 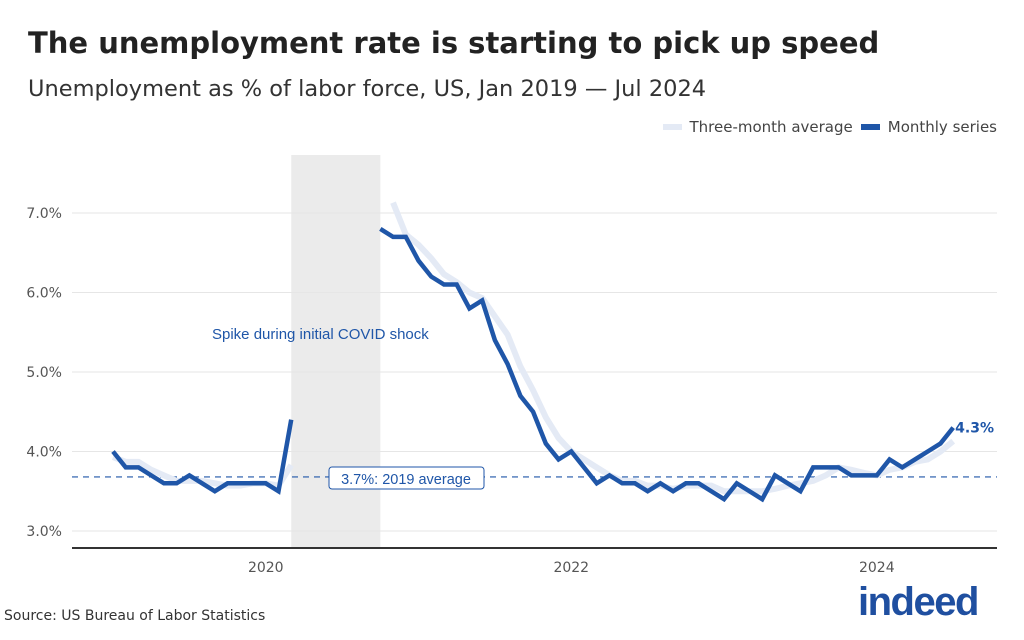 I want to click on y-tick-label: 3.0%, so click(x=44, y=532).